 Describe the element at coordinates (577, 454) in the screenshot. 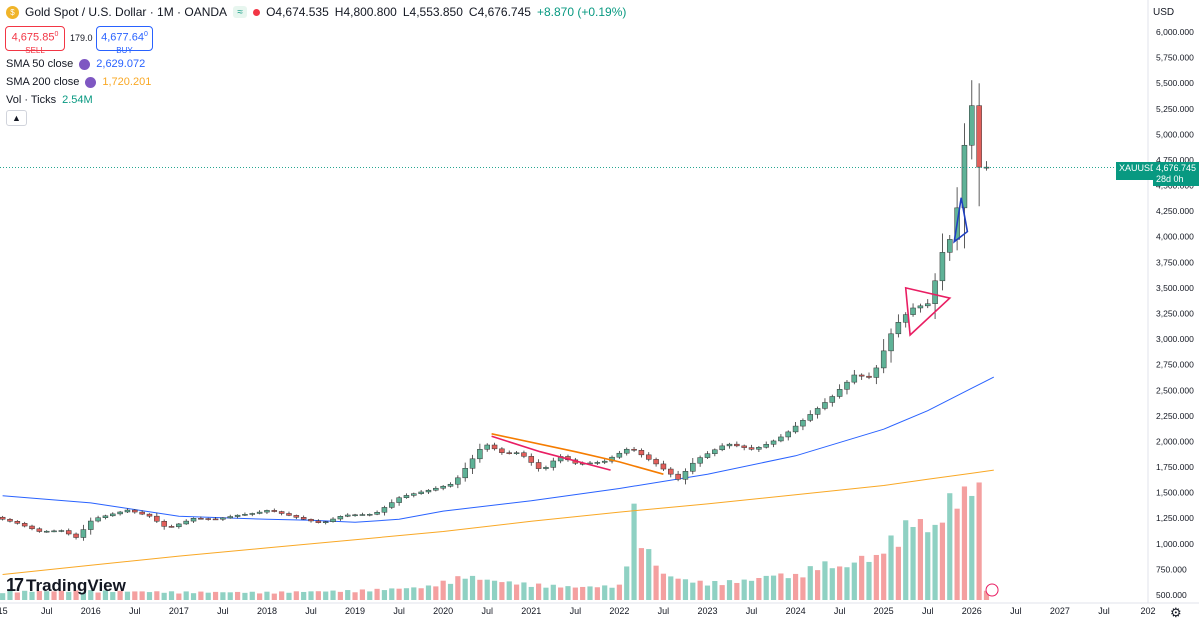

I see `orange-trendline` at that location.